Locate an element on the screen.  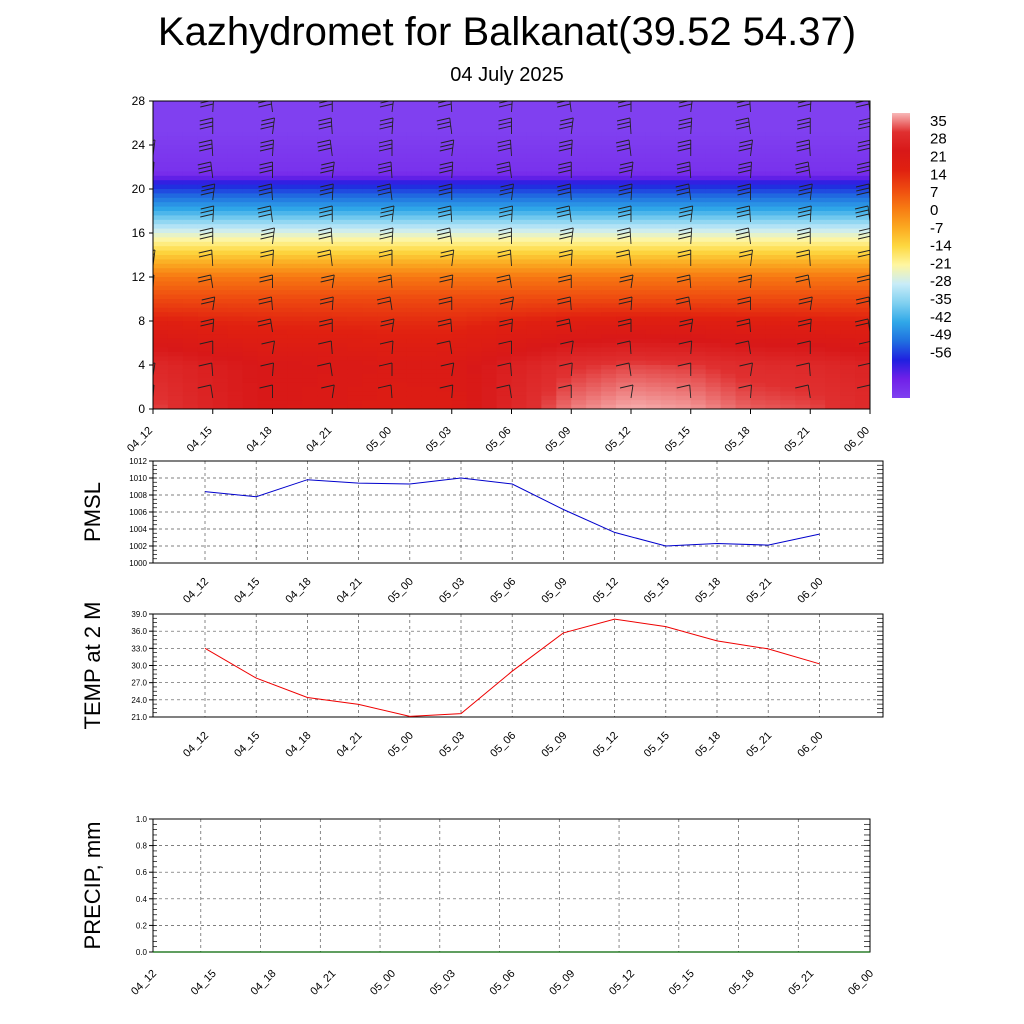
y-tick-label: 1002 is located at coordinates (138, 546).